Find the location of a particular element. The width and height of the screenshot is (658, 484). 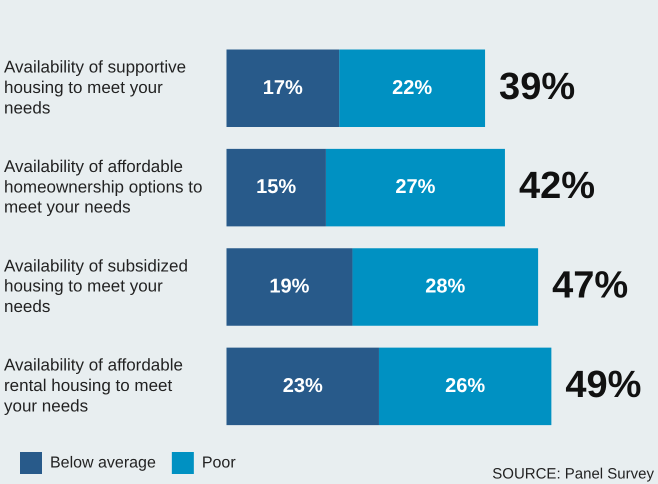

source-note: SOURCE: Panel Survey is located at coordinates (573, 474).